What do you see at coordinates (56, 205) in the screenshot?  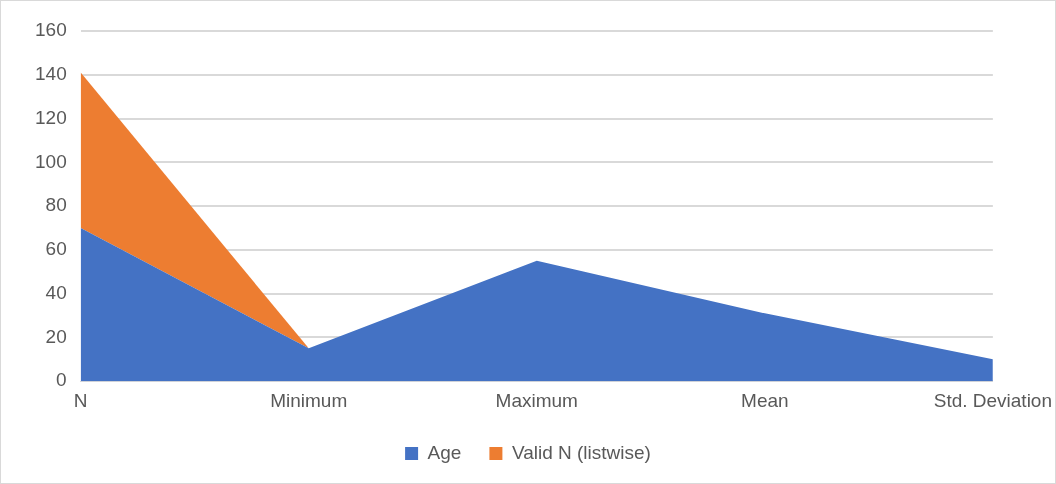 I see `y-tick-label: 80` at bounding box center [56, 205].